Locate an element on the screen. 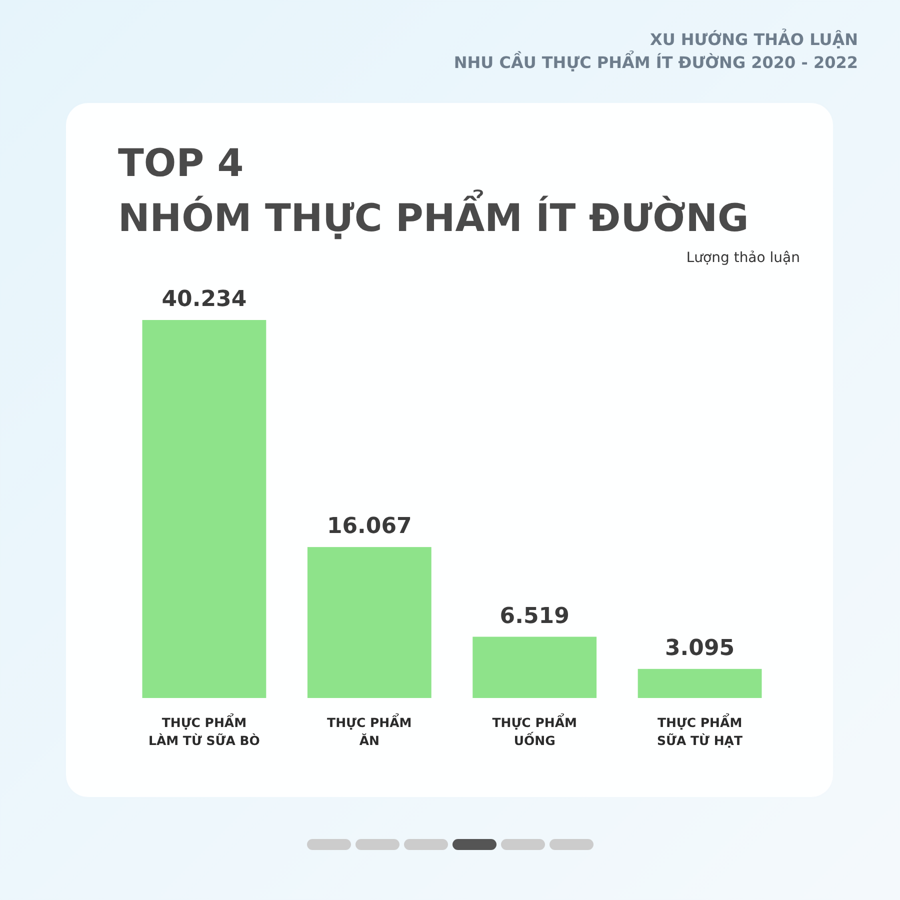 Image resolution: width=900 pixels, height=900 pixels. x-tick-label: THỰC PHẨM SỮA TỪ HẠT is located at coordinates (700, 730).